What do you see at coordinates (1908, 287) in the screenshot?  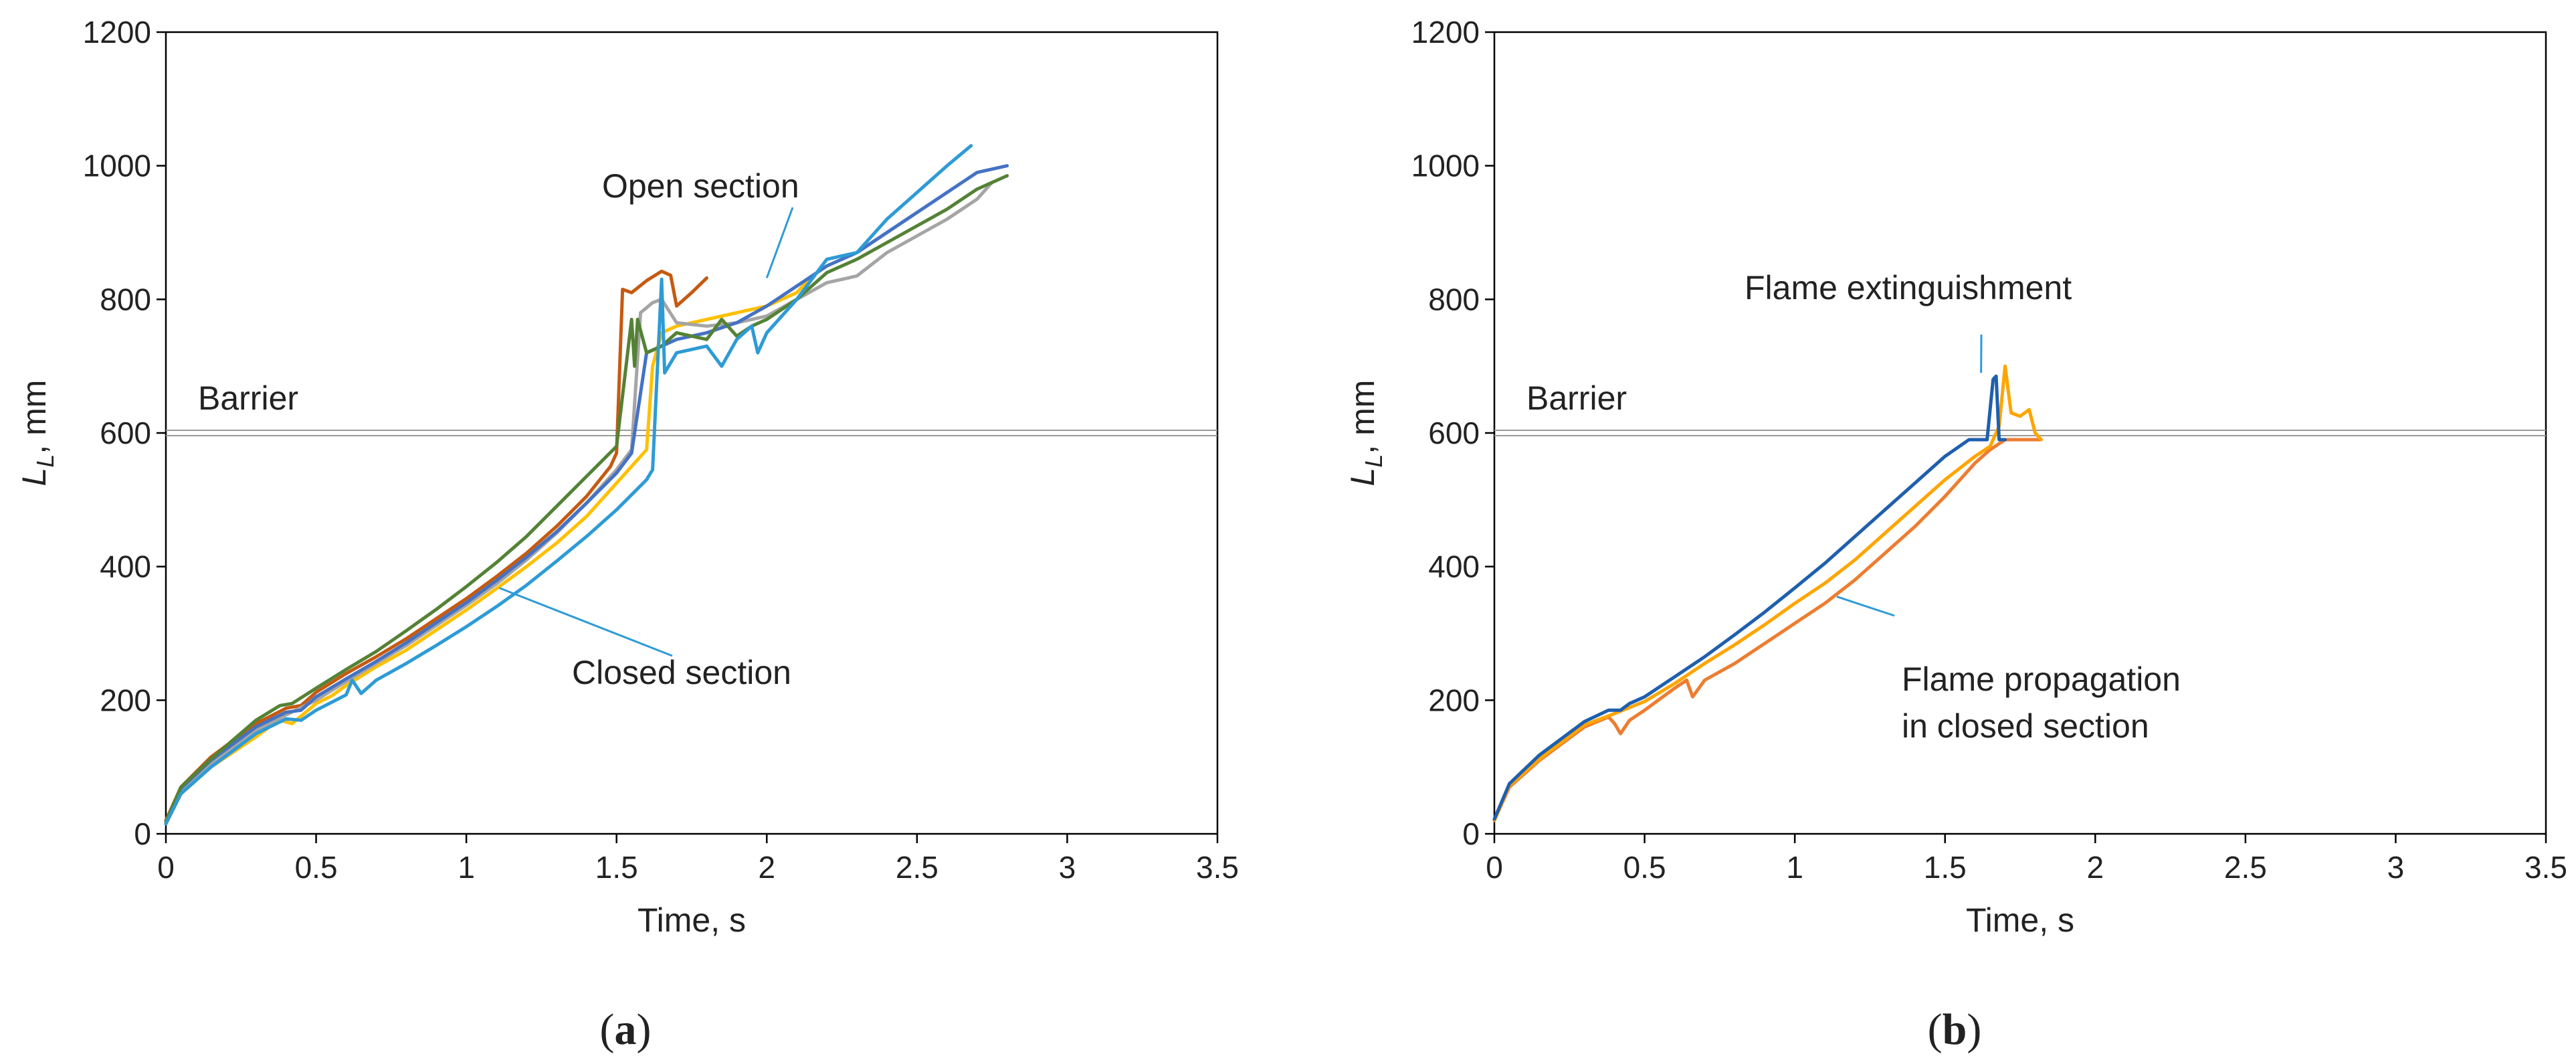 I see `annotation-label: Flame extinguishment` at bounding box center [1908, 287].